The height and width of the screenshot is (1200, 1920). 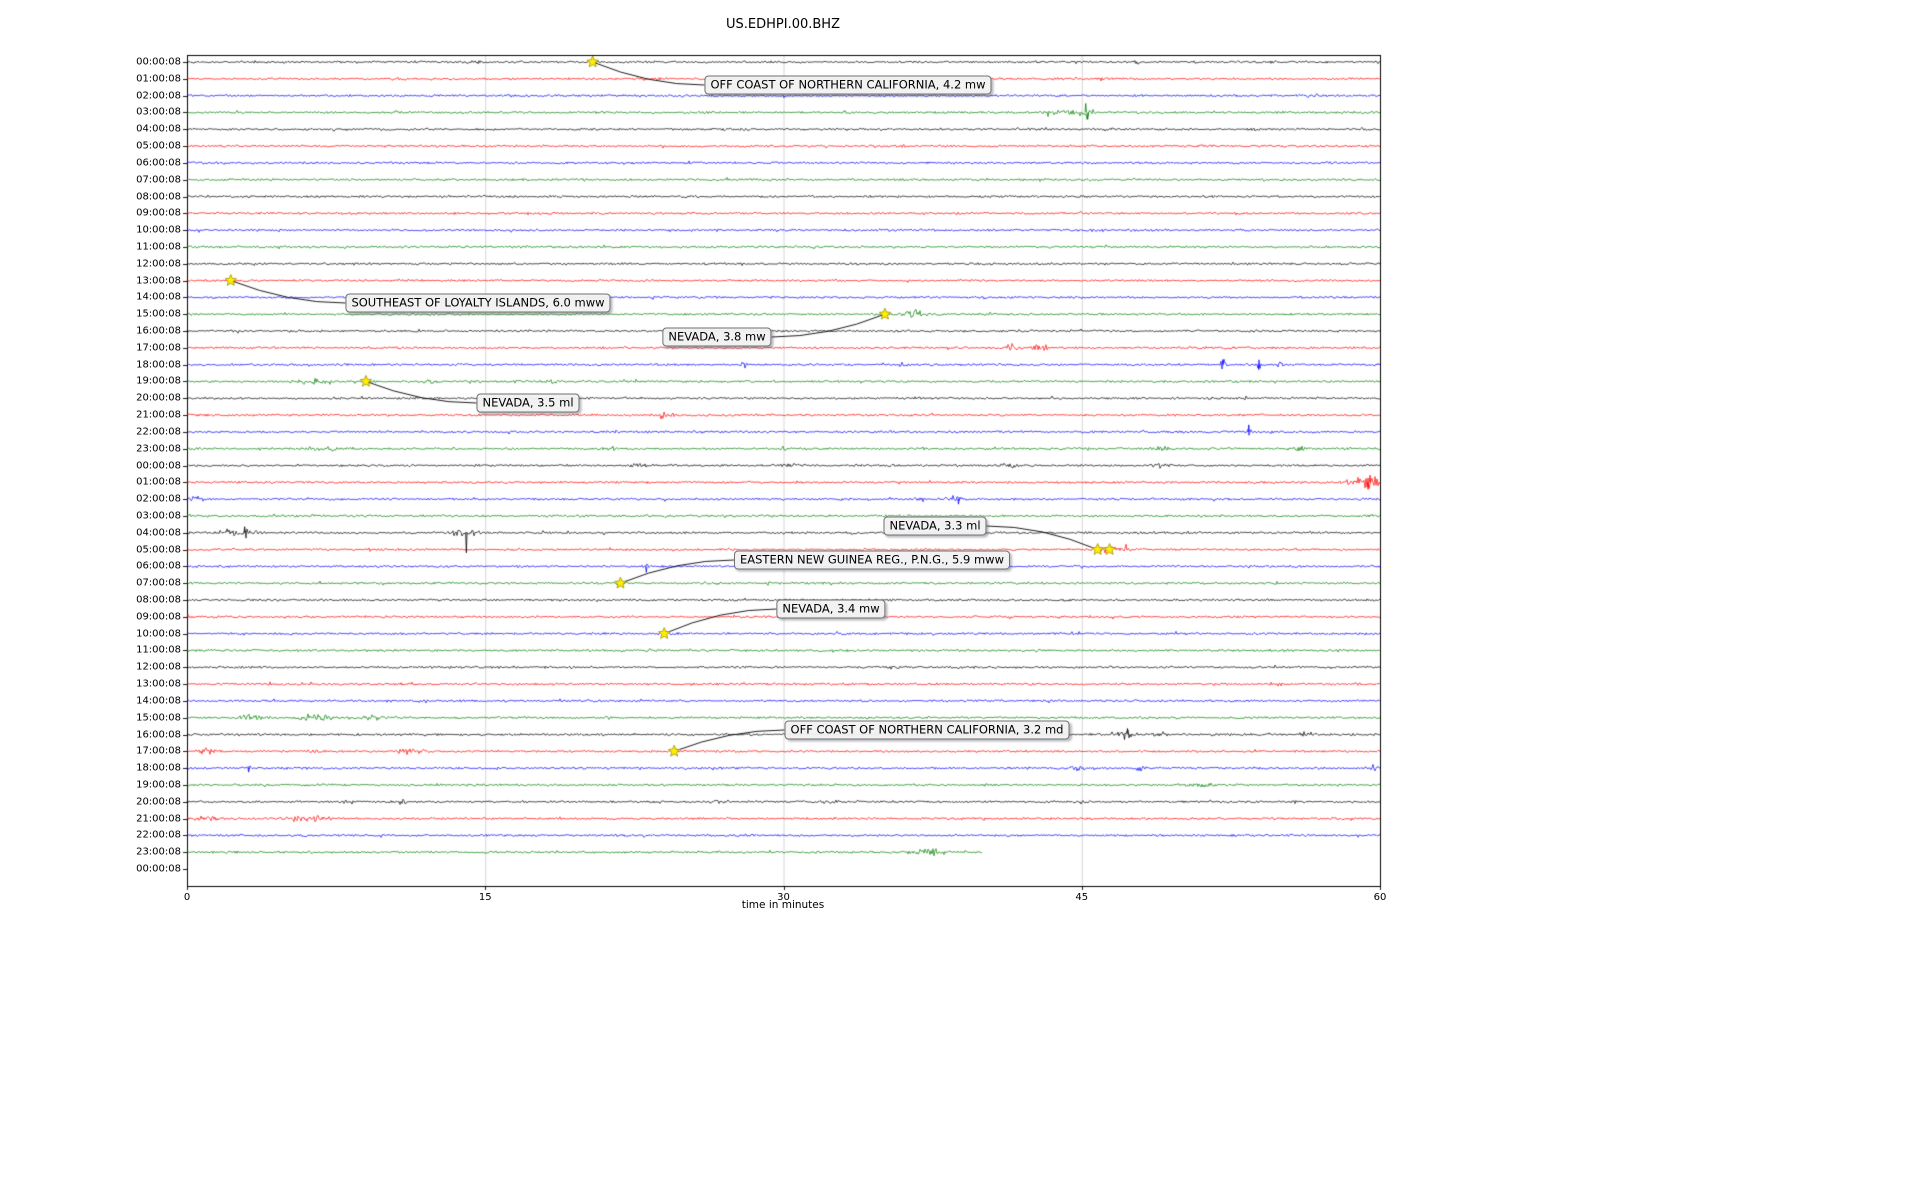 What do you see at coordinates (1380, 897) in the screenshot?
I see `x-tick-label: 60` at bounding box center [1380, 897].